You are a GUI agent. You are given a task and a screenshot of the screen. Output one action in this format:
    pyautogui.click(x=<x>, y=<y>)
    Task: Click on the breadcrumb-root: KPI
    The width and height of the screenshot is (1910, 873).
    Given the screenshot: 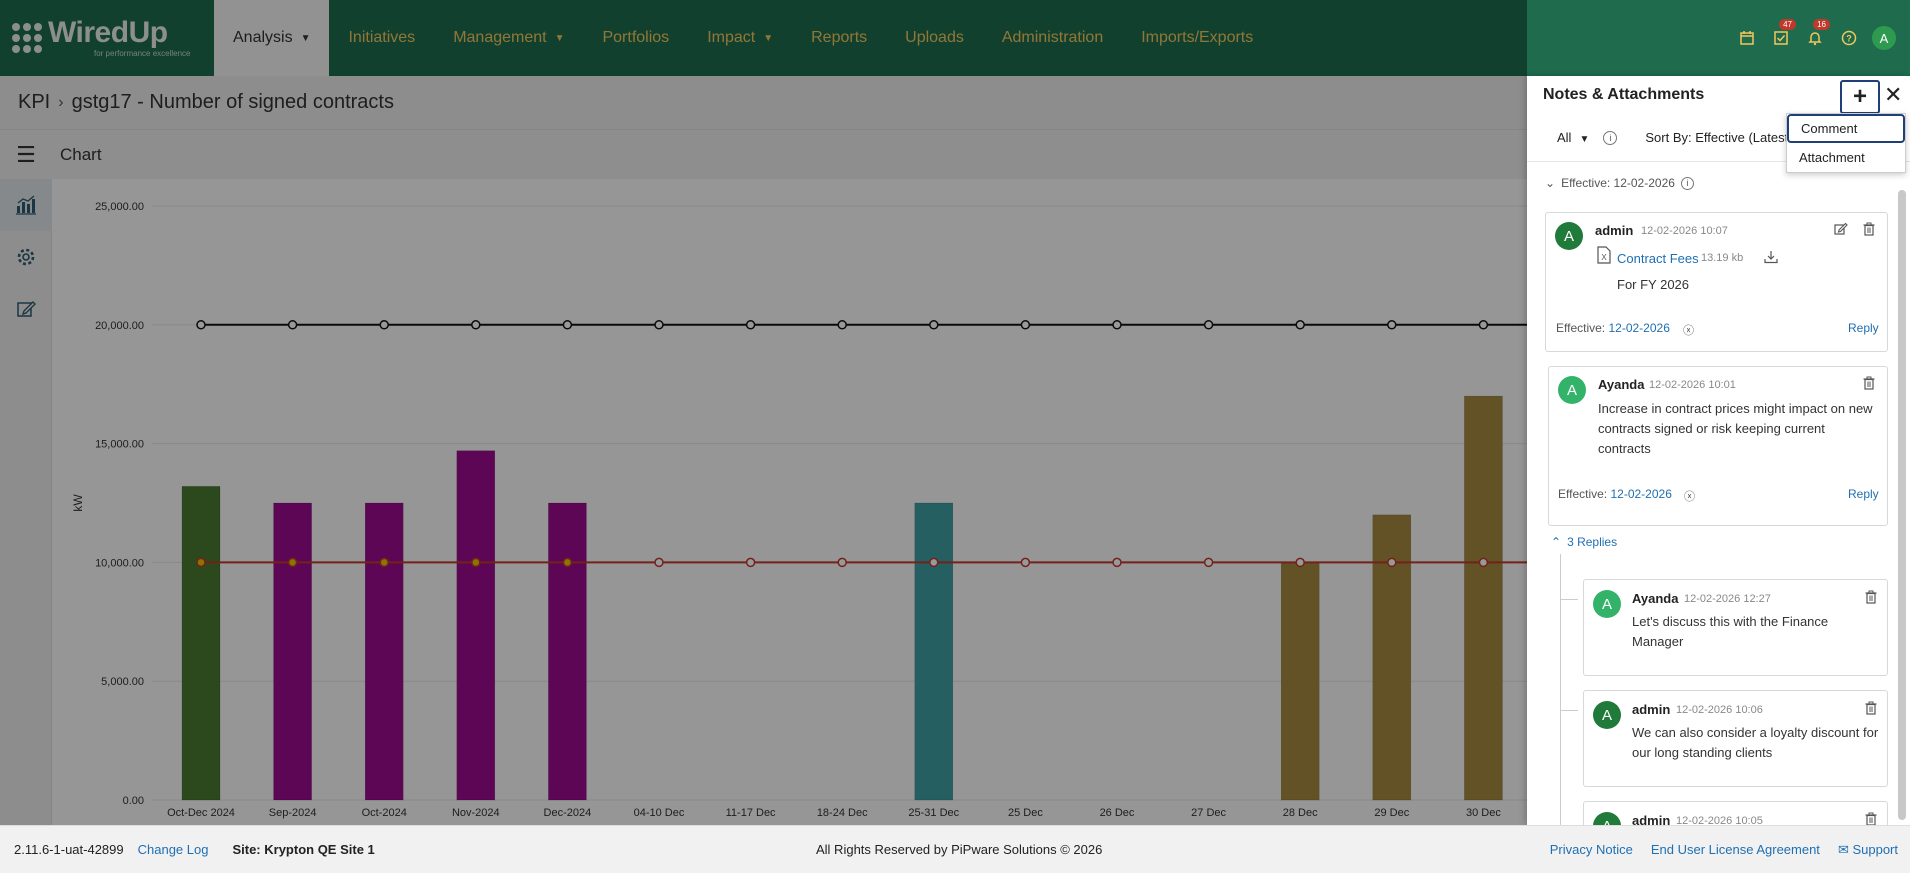 What is the action you would take?
    pyautogui.click(x=34, y=102)
    